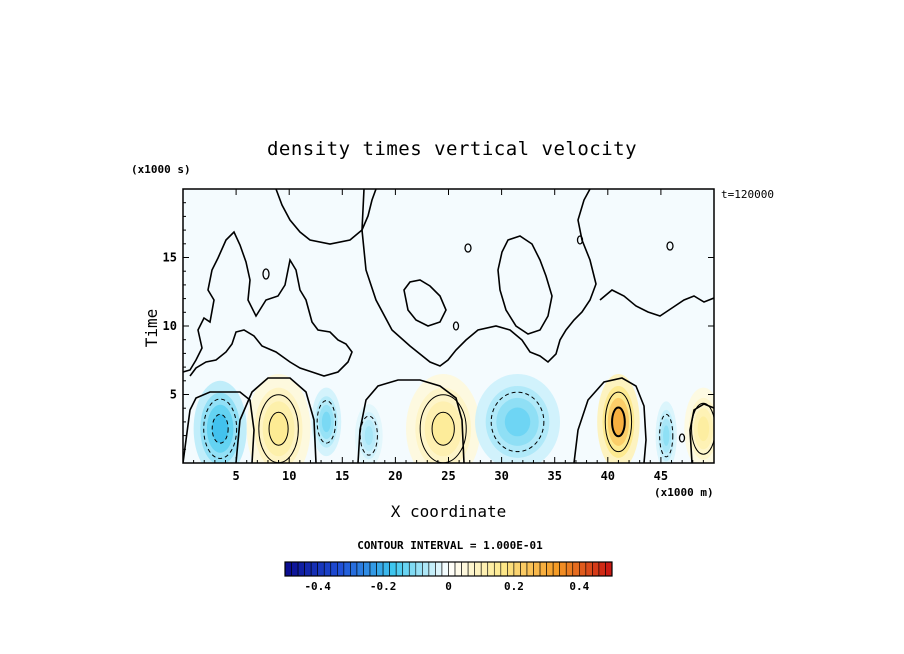  What do you see at coordinates (554, 476) in the screenshot?
I see `x-tick-label: 35` at bounding box center [554, 476].